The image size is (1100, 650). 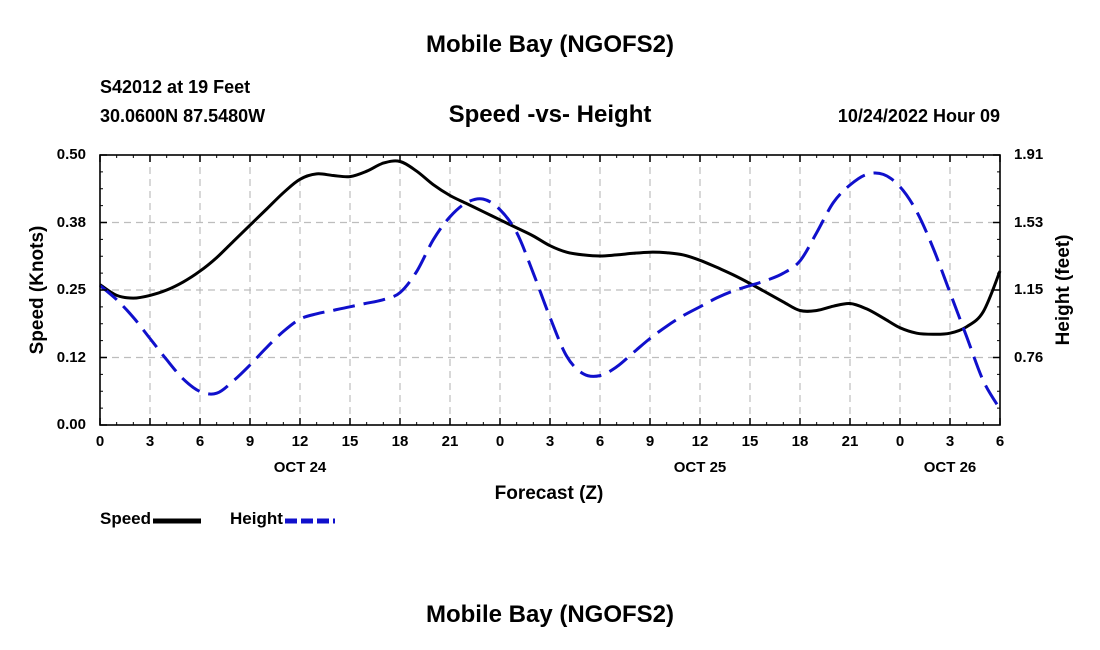 What do you see at coordinates (126, 518) in the screenshot?
I see `legend-speed-label: Speed` at bounding box center [126, 518].